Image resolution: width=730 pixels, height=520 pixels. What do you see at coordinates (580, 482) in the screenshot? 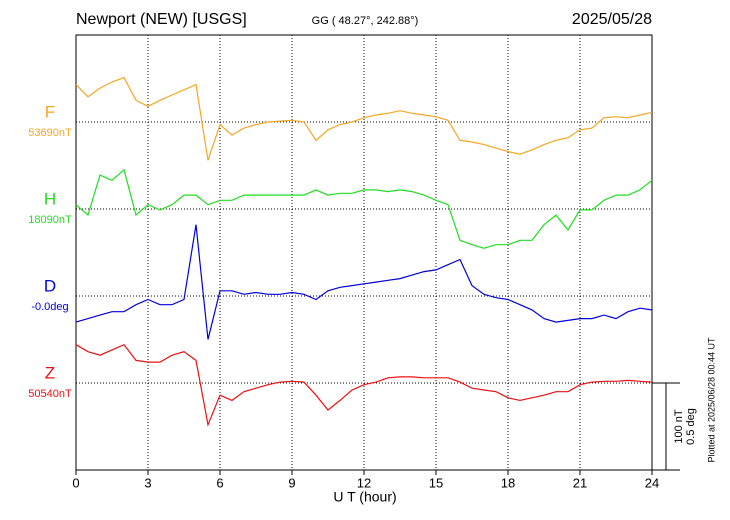
I see `x-tick-label: 21` at bounding box center [580, 482].